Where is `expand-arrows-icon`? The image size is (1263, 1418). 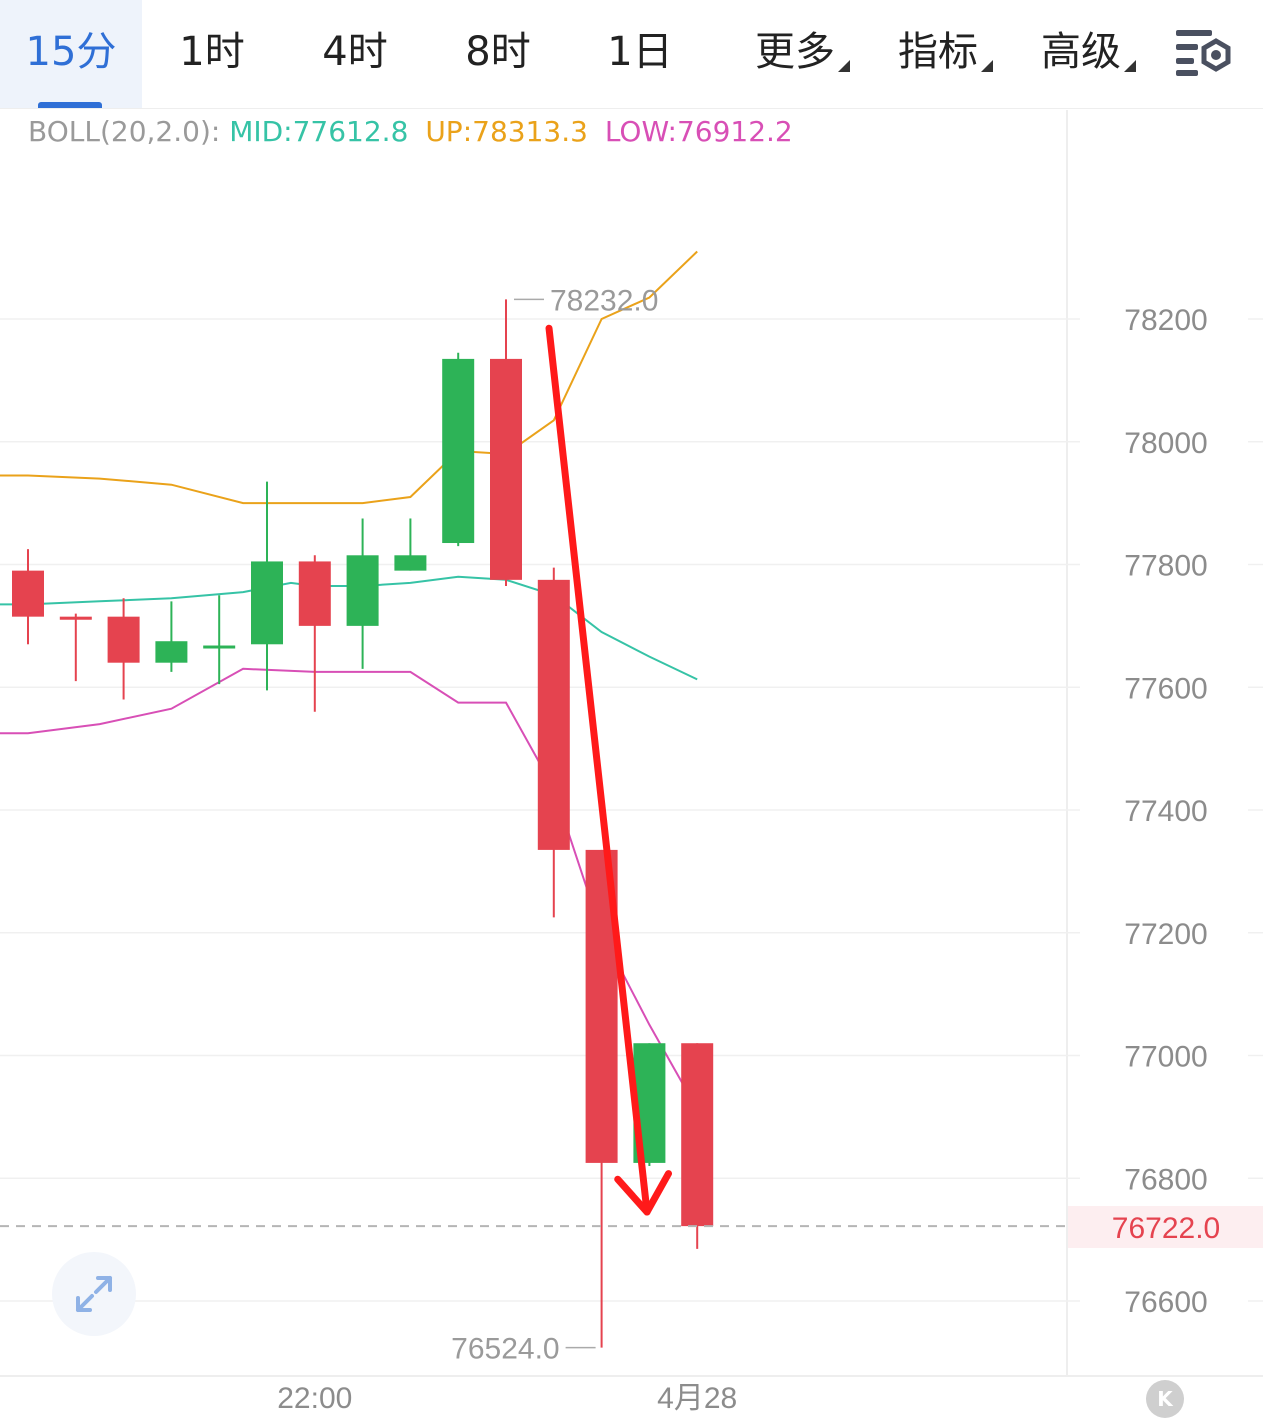
expand-arrows-icon is located at coordinates (94, 1294).